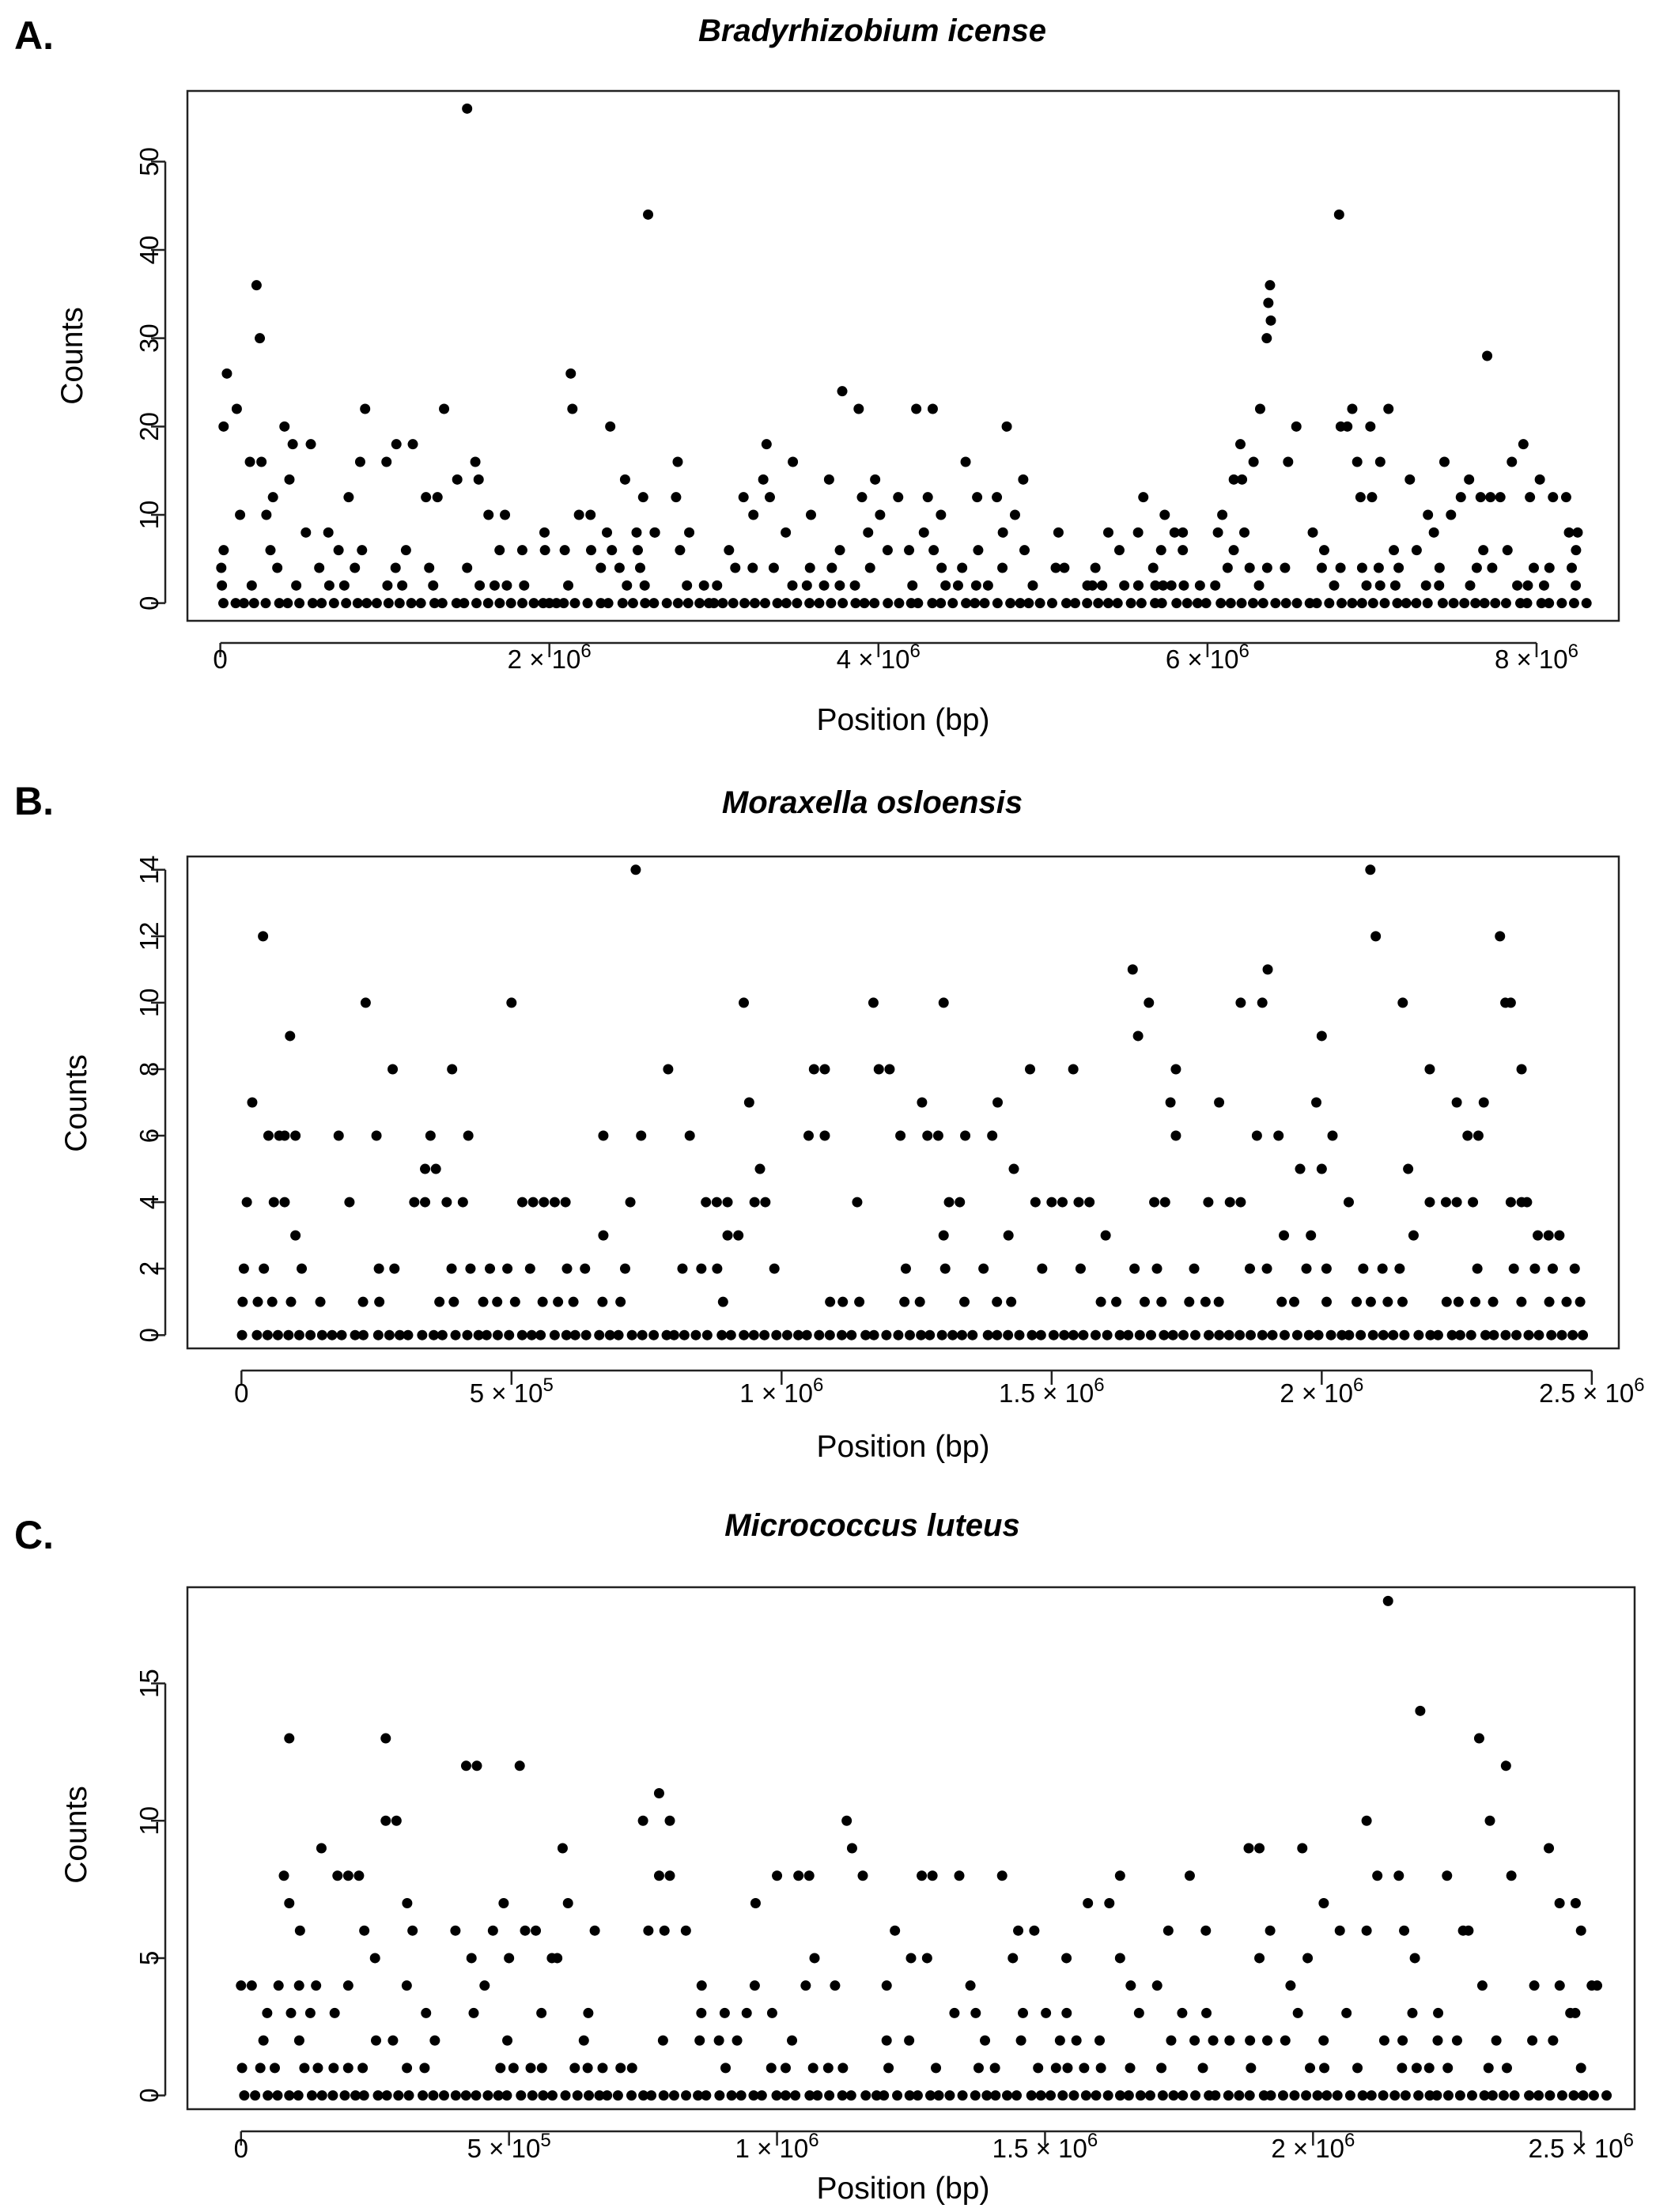 The height and width of the screenshot is (2212, 1671). I want to click on y-tick-label: 10, so click(149, 1821).